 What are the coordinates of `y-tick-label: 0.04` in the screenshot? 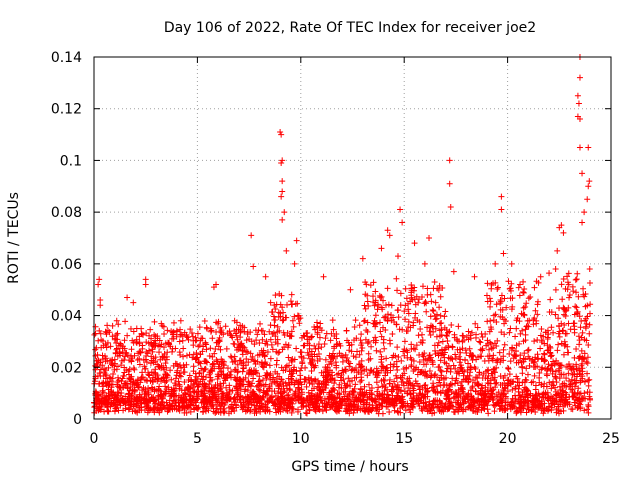 It's located at (66, 317).